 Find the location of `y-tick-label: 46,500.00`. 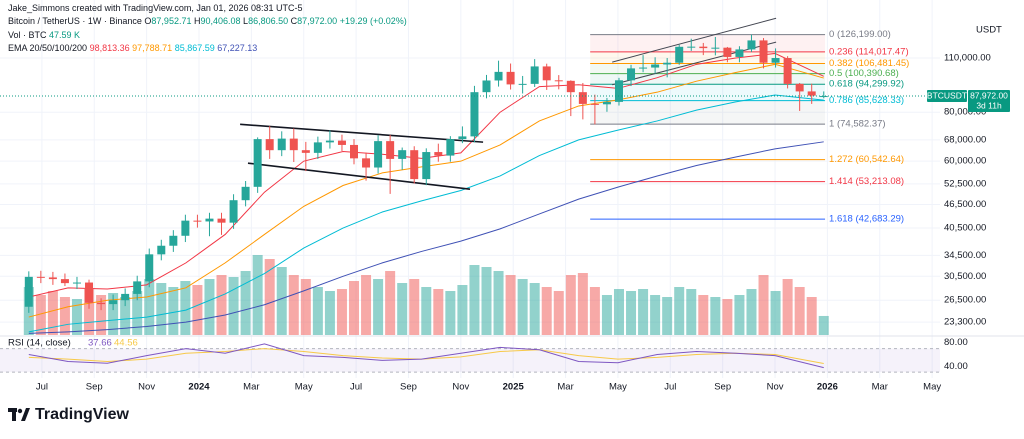

y-tick-label: 46,500.00 is located at coordinates (965, 204).